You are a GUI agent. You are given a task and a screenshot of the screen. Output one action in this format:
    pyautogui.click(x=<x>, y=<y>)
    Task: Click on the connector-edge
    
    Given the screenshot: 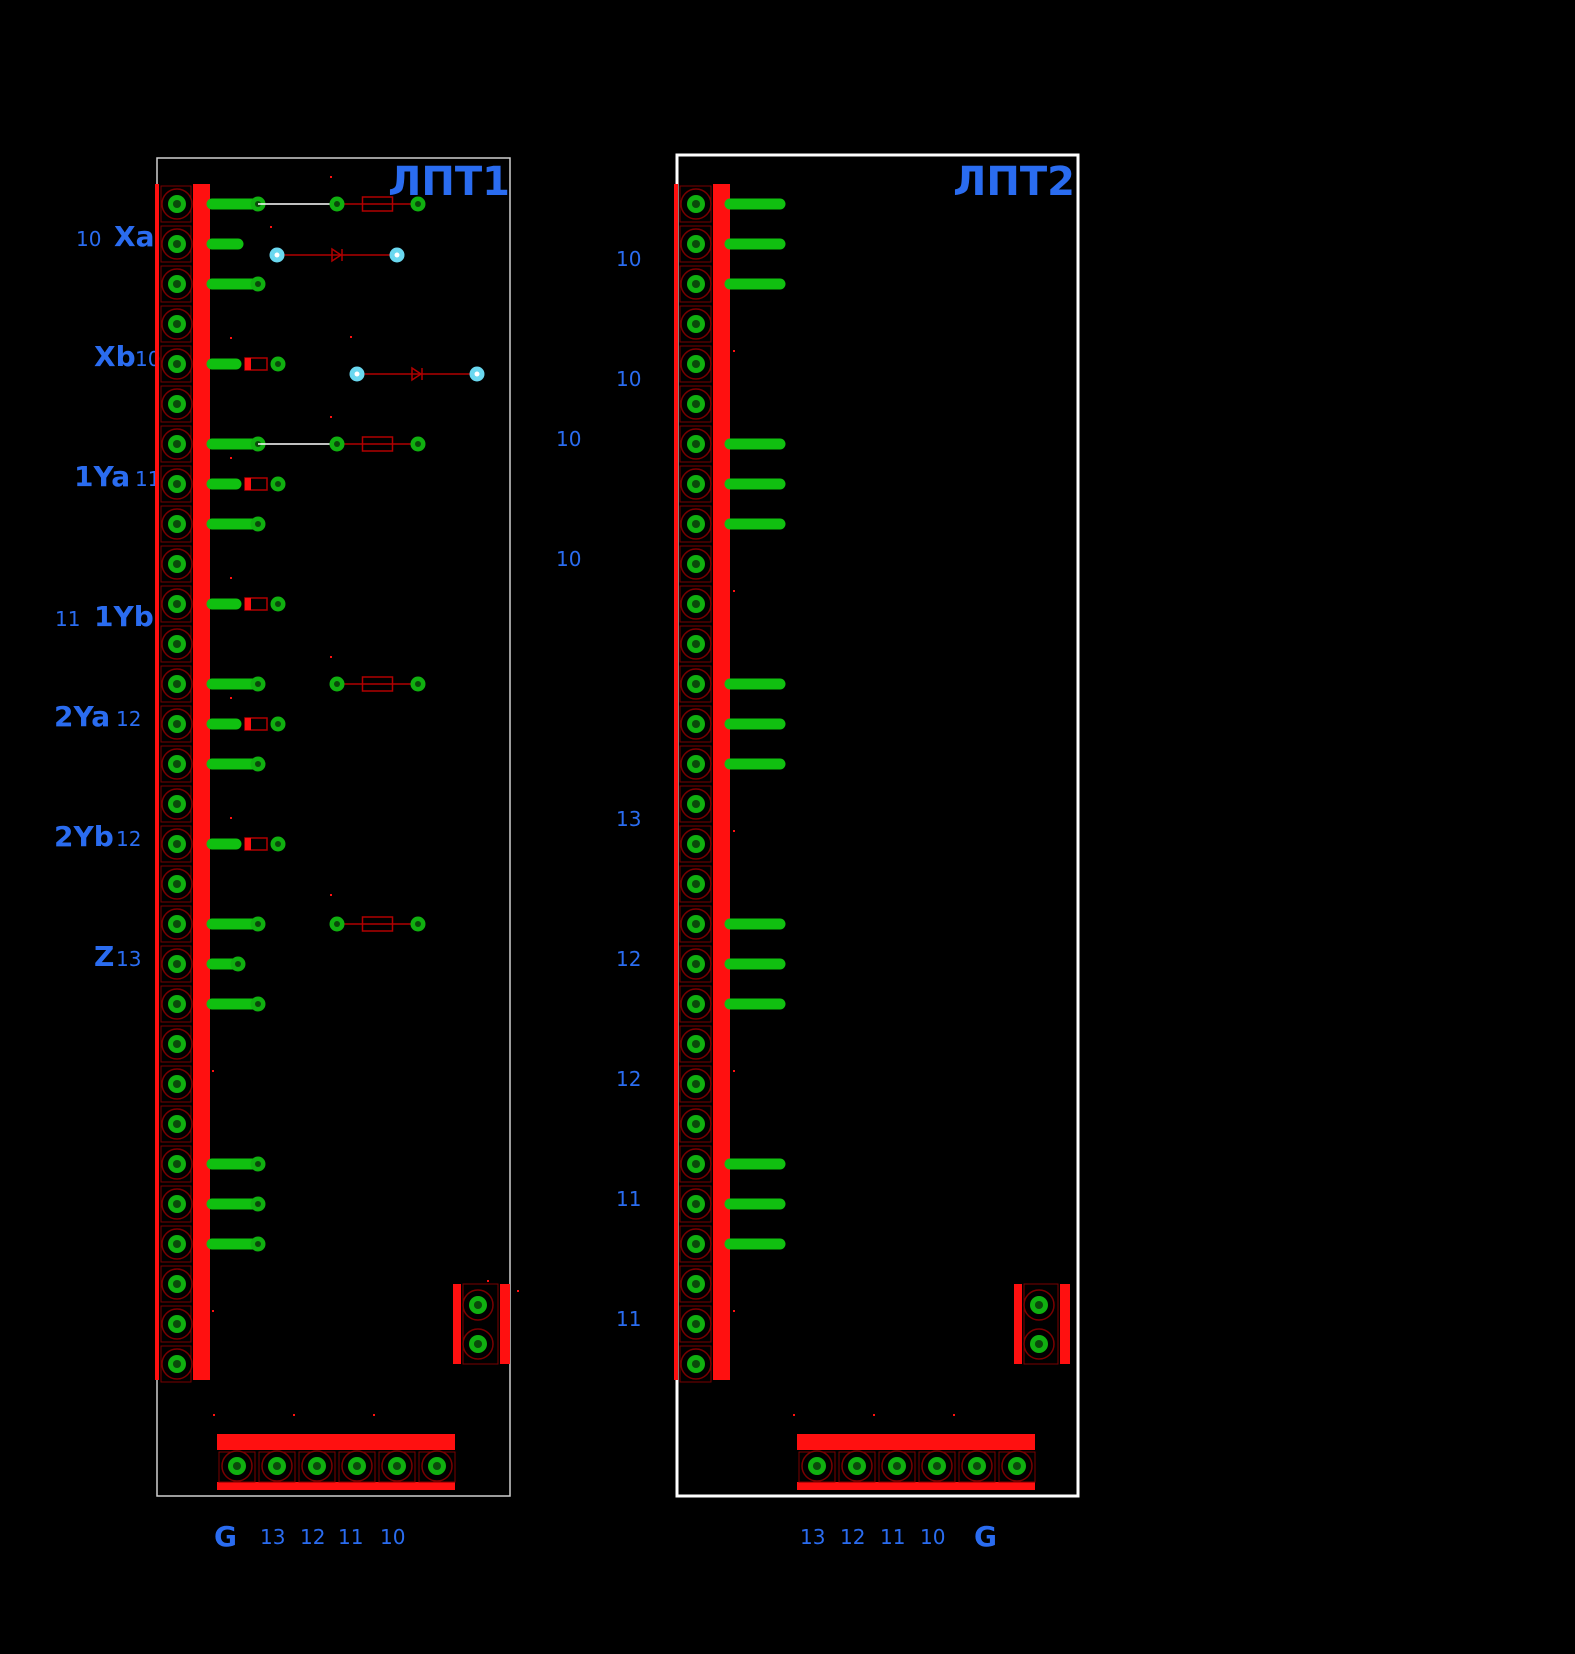 What is the action you would take?
    pyautogui.click(x=676, y=782)
    